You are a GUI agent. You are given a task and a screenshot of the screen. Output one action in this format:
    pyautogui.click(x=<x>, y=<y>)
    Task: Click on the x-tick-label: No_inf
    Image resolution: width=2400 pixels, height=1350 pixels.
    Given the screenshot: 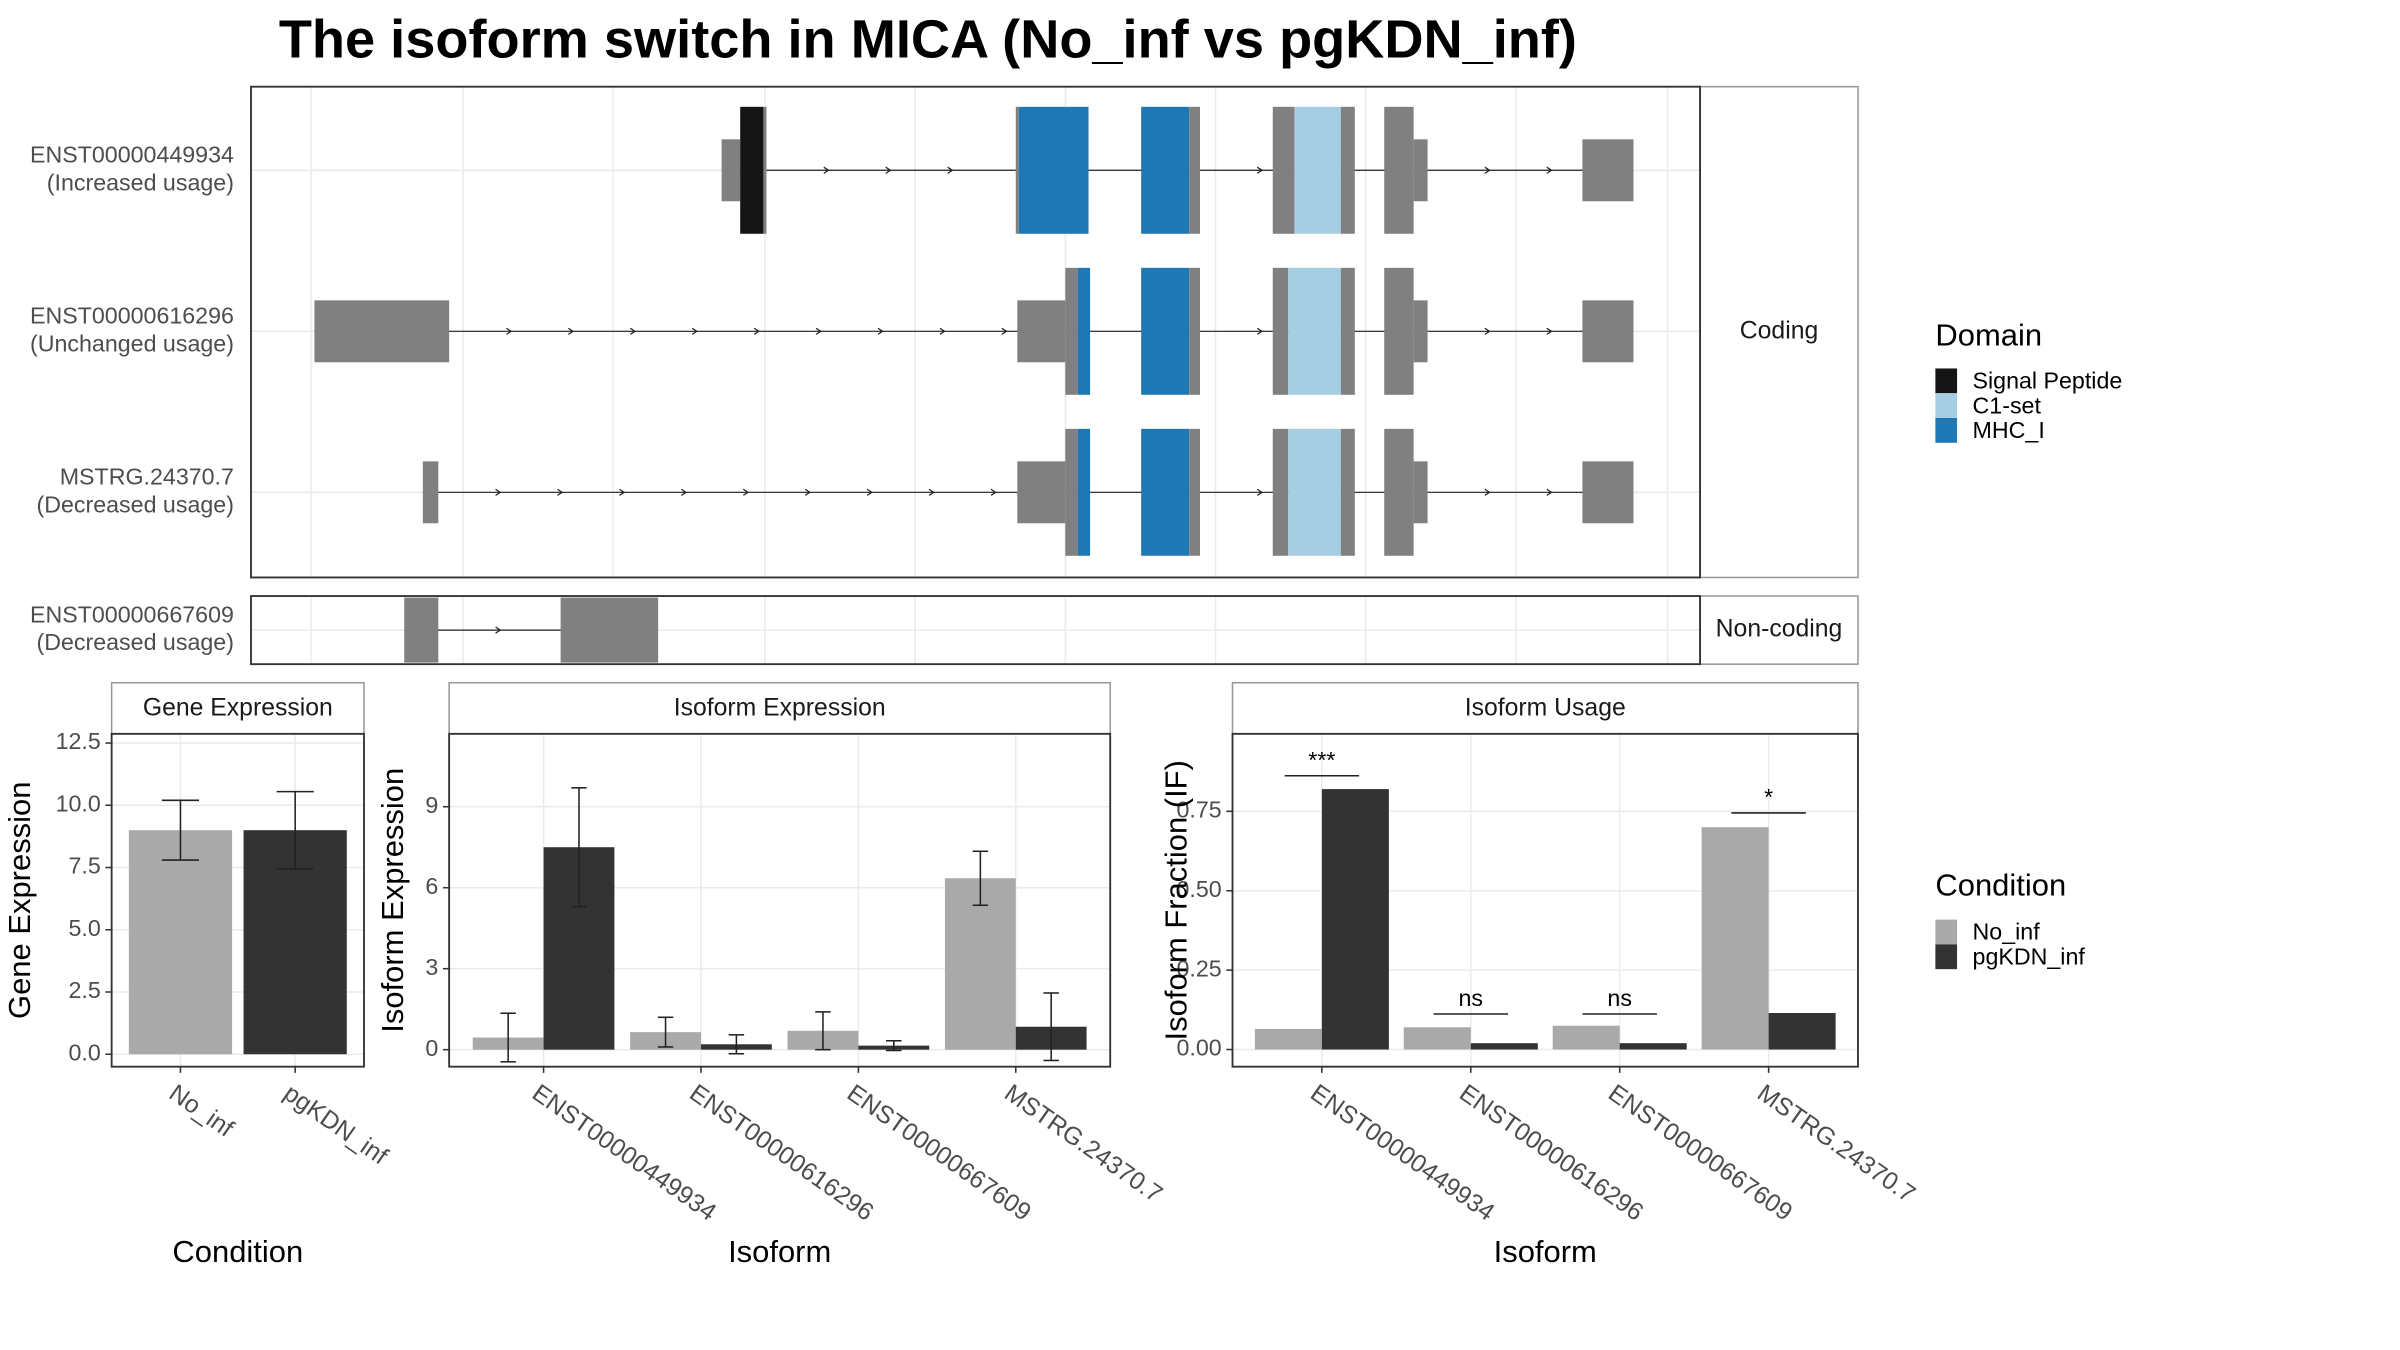 What is the action you would take?
    pyautogui.click(x=201, y=1111)
    